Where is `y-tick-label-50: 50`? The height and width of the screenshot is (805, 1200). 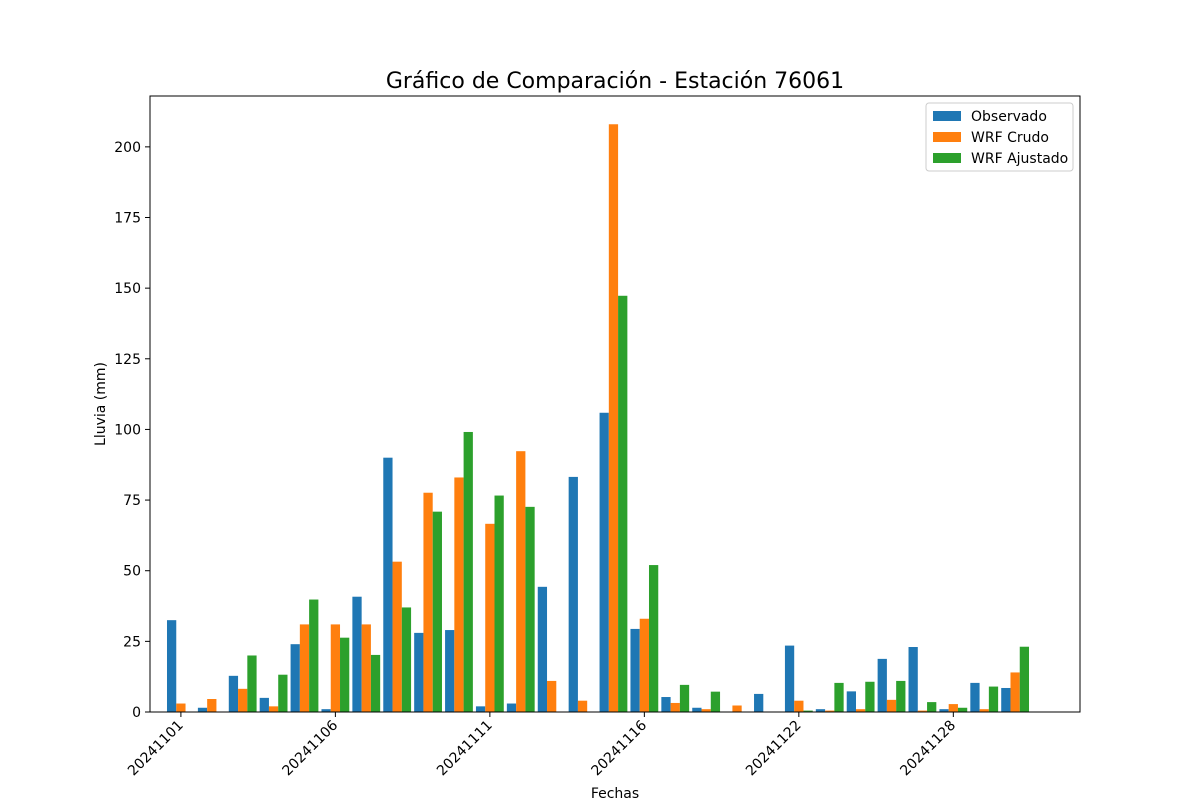 y-tick-label-50: 50 is located at coordinates (132, 572).